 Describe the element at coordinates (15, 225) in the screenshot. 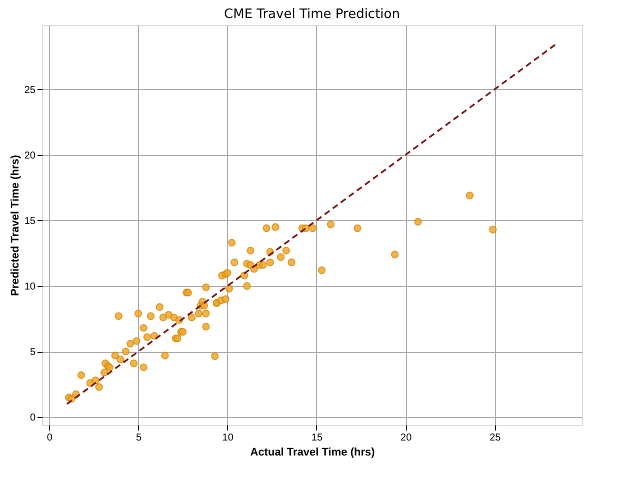

I see `y-axis-title: Predicted Travel Time (hrs)` at that location.